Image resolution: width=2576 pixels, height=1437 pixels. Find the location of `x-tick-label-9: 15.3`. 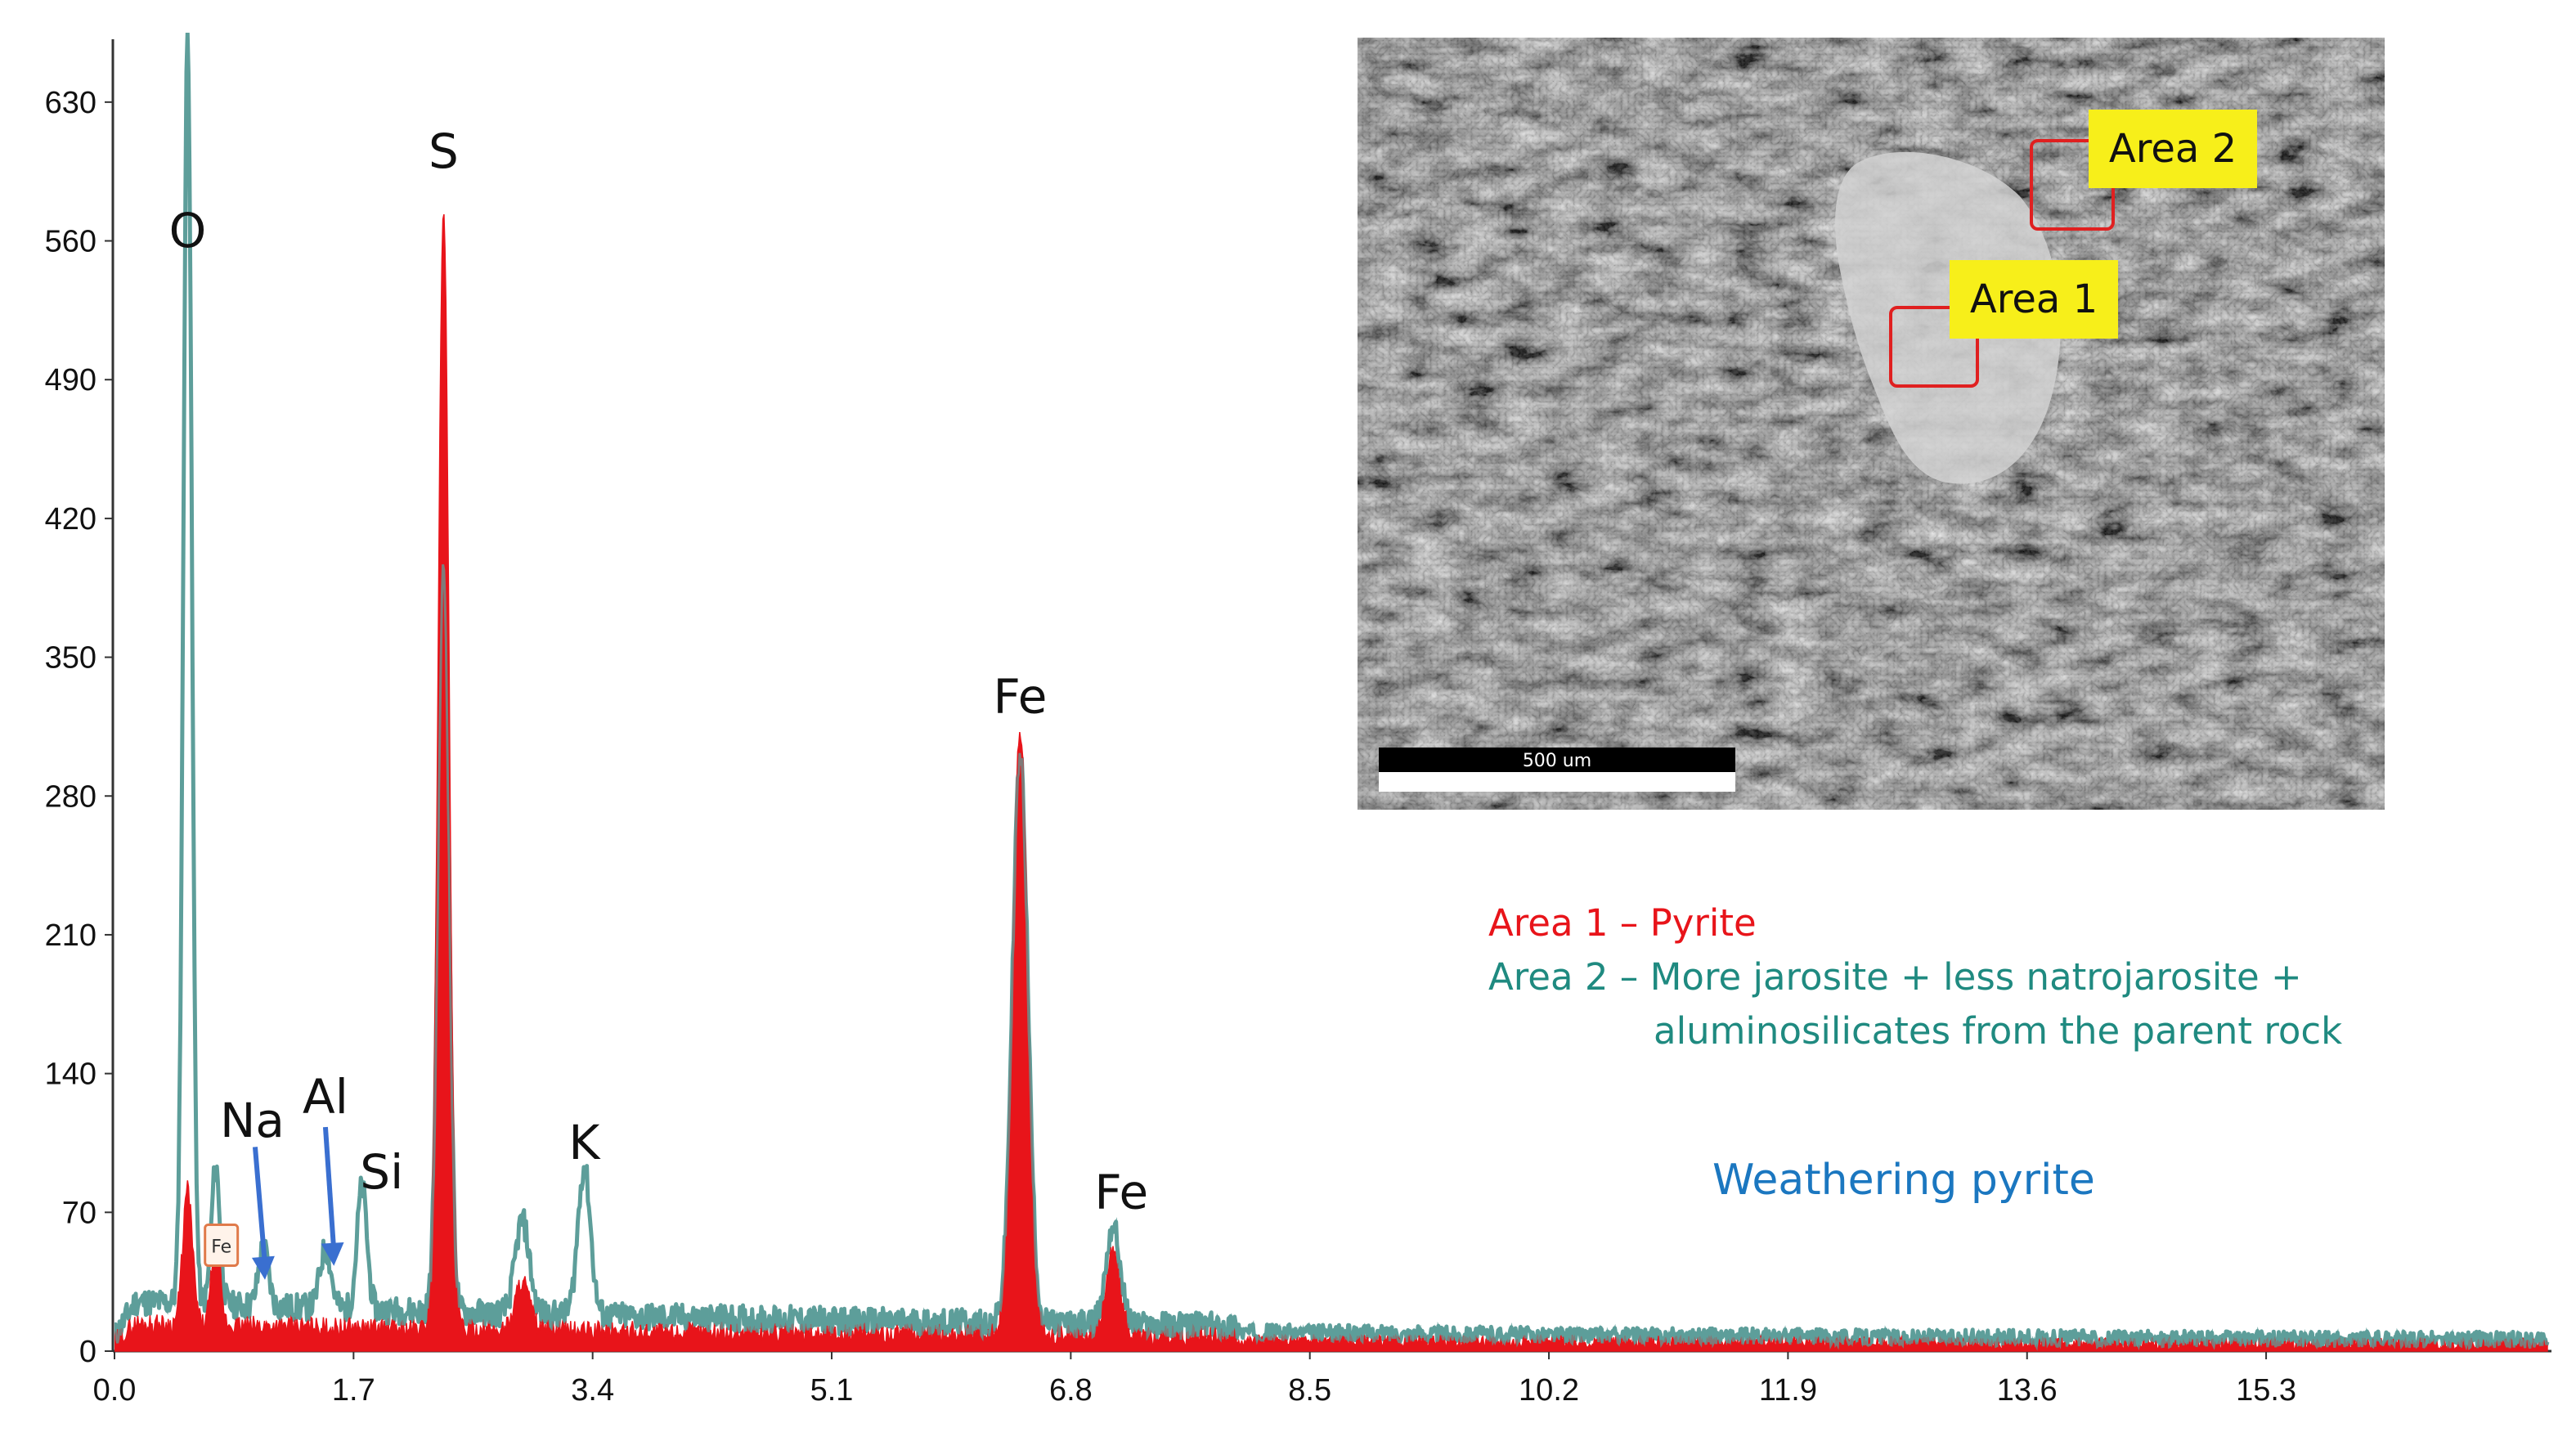

x-tick-label-9: 15.3 is located at coordinates (2266, 1390).